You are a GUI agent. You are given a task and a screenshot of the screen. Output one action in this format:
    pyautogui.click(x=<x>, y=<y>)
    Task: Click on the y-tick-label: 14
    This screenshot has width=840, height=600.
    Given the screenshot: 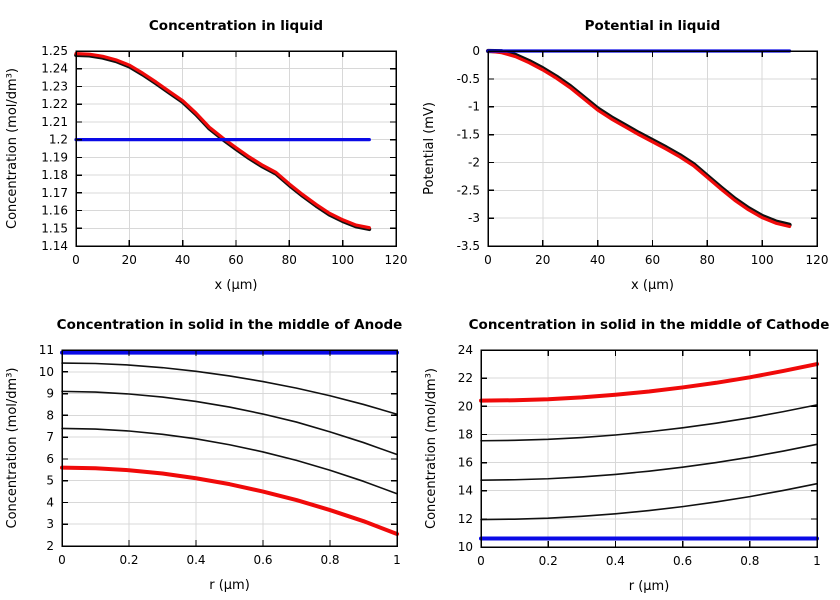 What is the action you would take?
    pyautogui.click(x=465, y=491)
    